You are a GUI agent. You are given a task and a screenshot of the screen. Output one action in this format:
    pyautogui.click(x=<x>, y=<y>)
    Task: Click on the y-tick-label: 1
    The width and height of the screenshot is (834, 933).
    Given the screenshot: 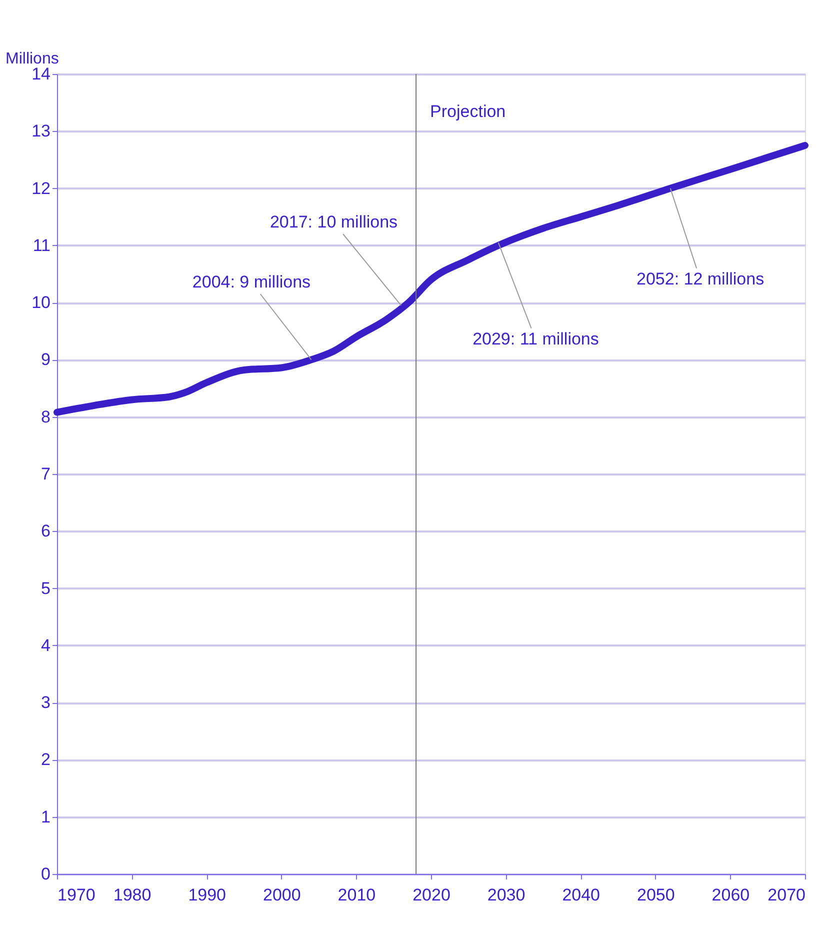 What is the action you would take?
    pyautogui.click(x=45, y=816)
    